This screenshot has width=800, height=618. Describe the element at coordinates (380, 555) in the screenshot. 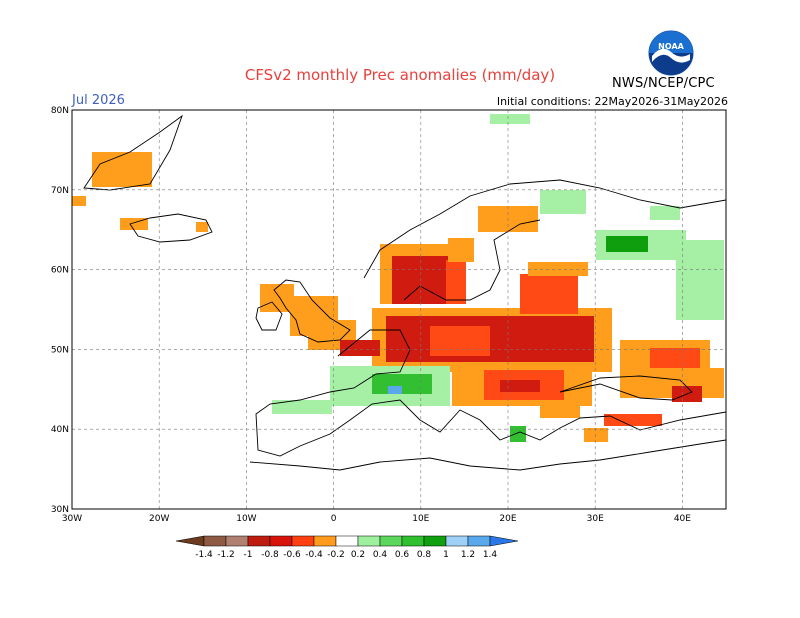

I see `colorbar-label: 0.4` at that location.